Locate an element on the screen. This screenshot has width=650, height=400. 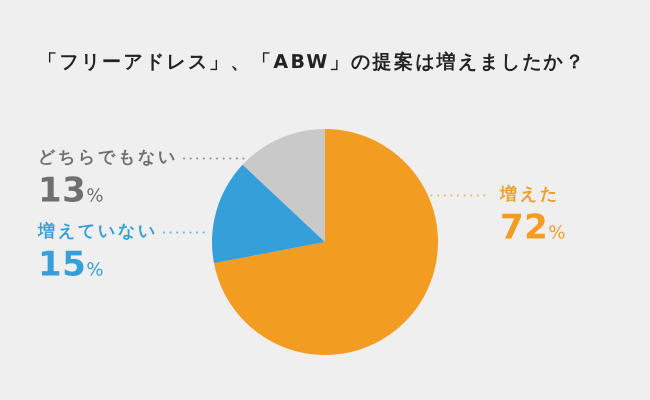
slice-label: 増えた is located at coordinates (529, 194).